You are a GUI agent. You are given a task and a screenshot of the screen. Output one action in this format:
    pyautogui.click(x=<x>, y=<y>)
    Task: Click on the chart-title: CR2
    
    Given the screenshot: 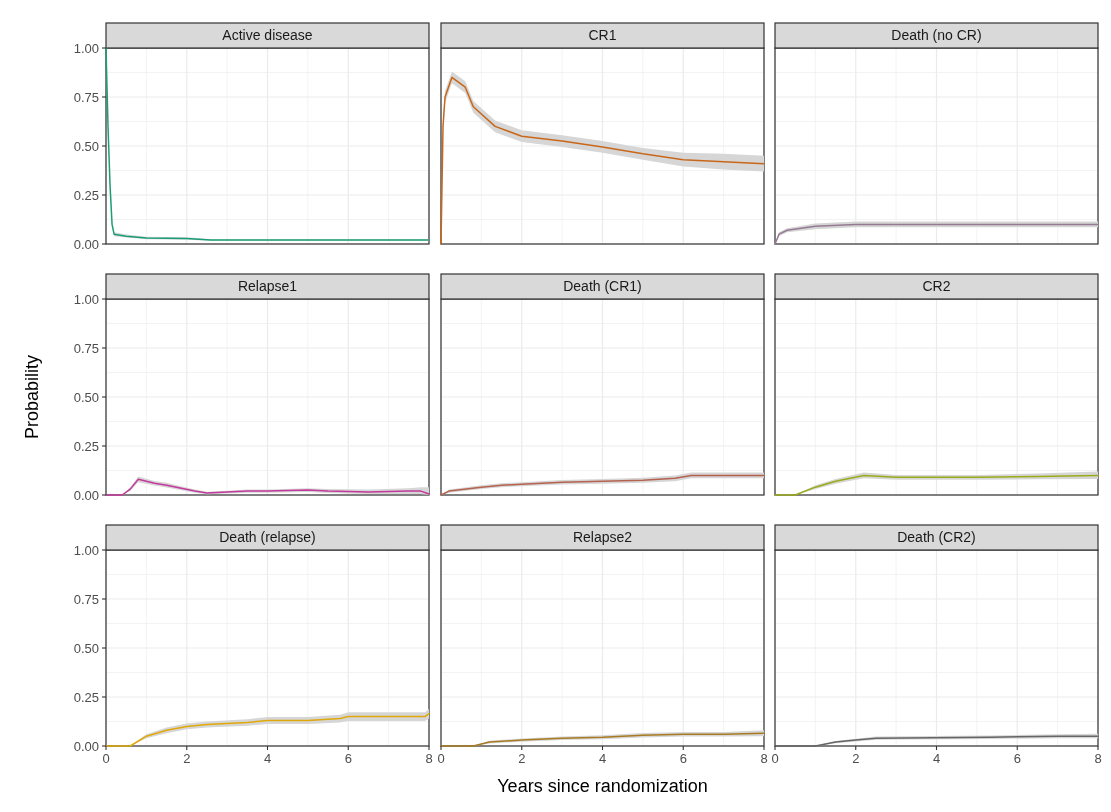 What is the action you would take?
    pyautogui.click(x=936, y=286)
    